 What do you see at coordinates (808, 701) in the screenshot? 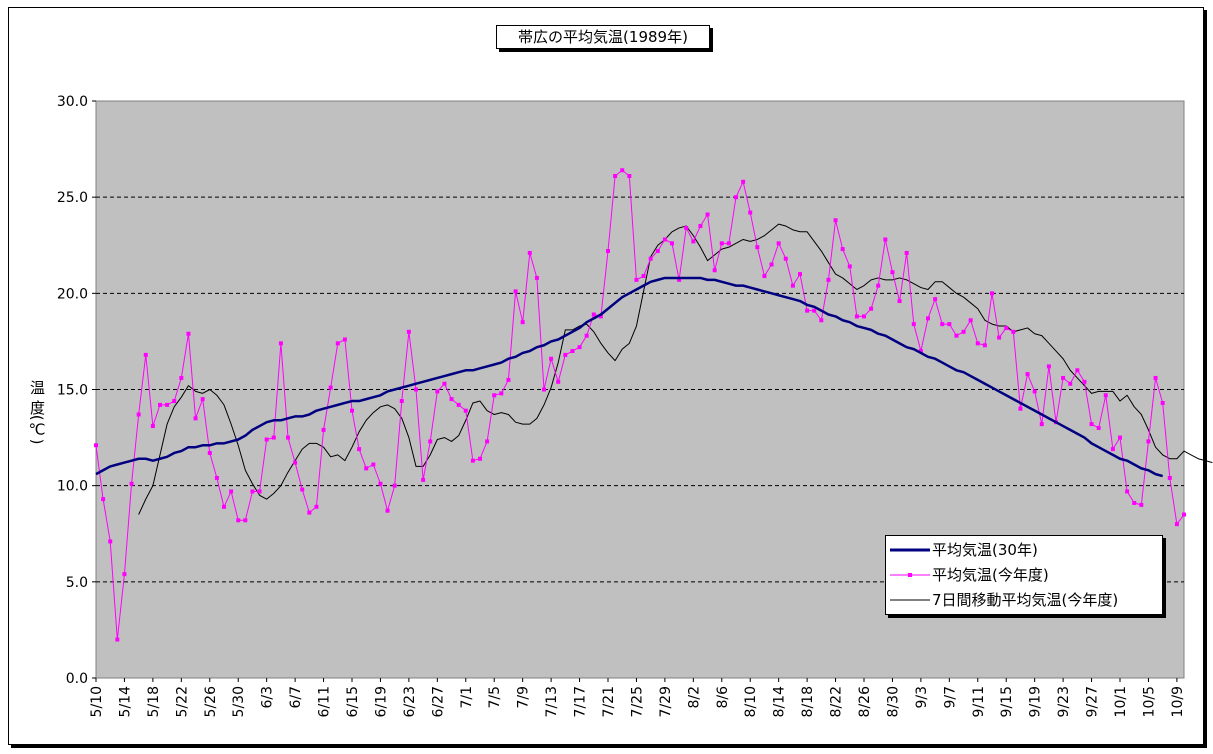
I see `x-tick-label: 8/18` at bounding box center [808, 701].